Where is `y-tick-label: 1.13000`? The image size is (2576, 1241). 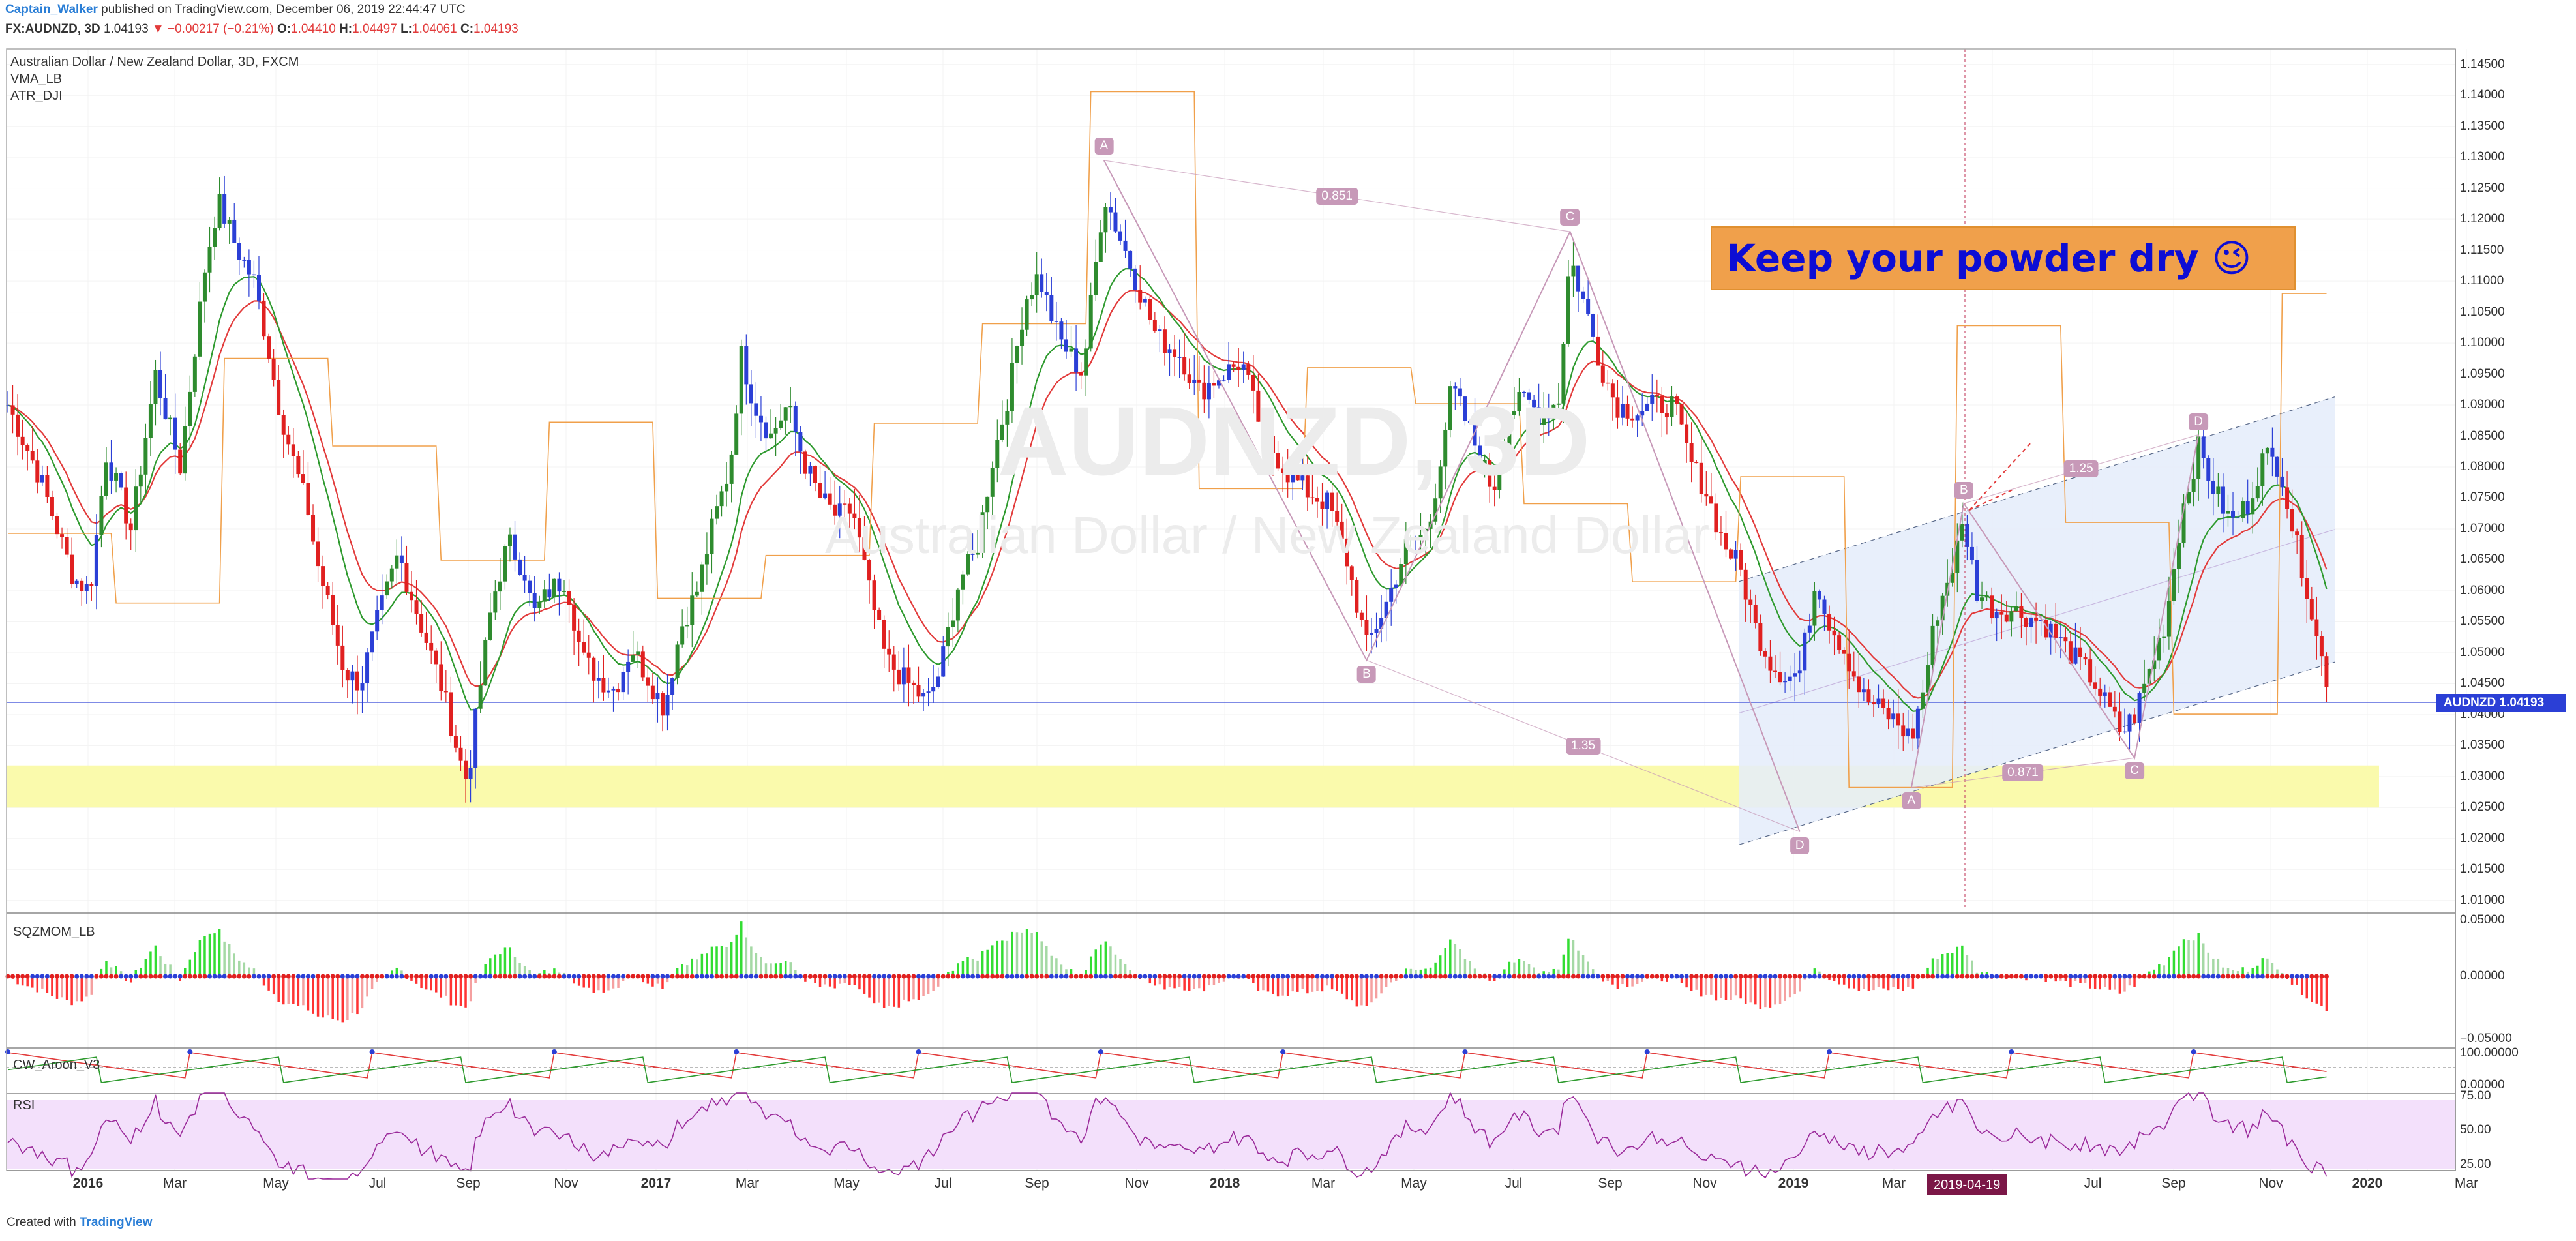 y-tick-label: 1.13000 is located at coordinates (2482, 157).